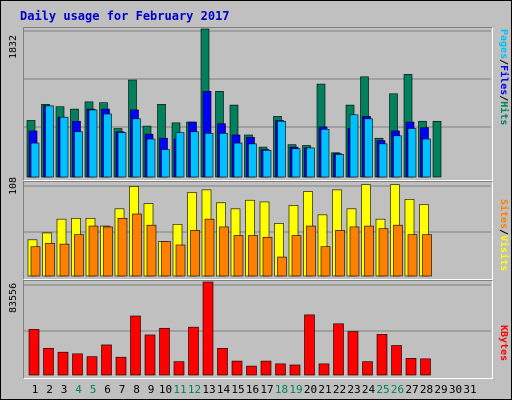 Image resolution: width=512 pixels, height=400 pixels. What do you see at coordinates (470, 389) in the screenshot?
I see `day-label-31: 31` at bounding box center [470, 389].